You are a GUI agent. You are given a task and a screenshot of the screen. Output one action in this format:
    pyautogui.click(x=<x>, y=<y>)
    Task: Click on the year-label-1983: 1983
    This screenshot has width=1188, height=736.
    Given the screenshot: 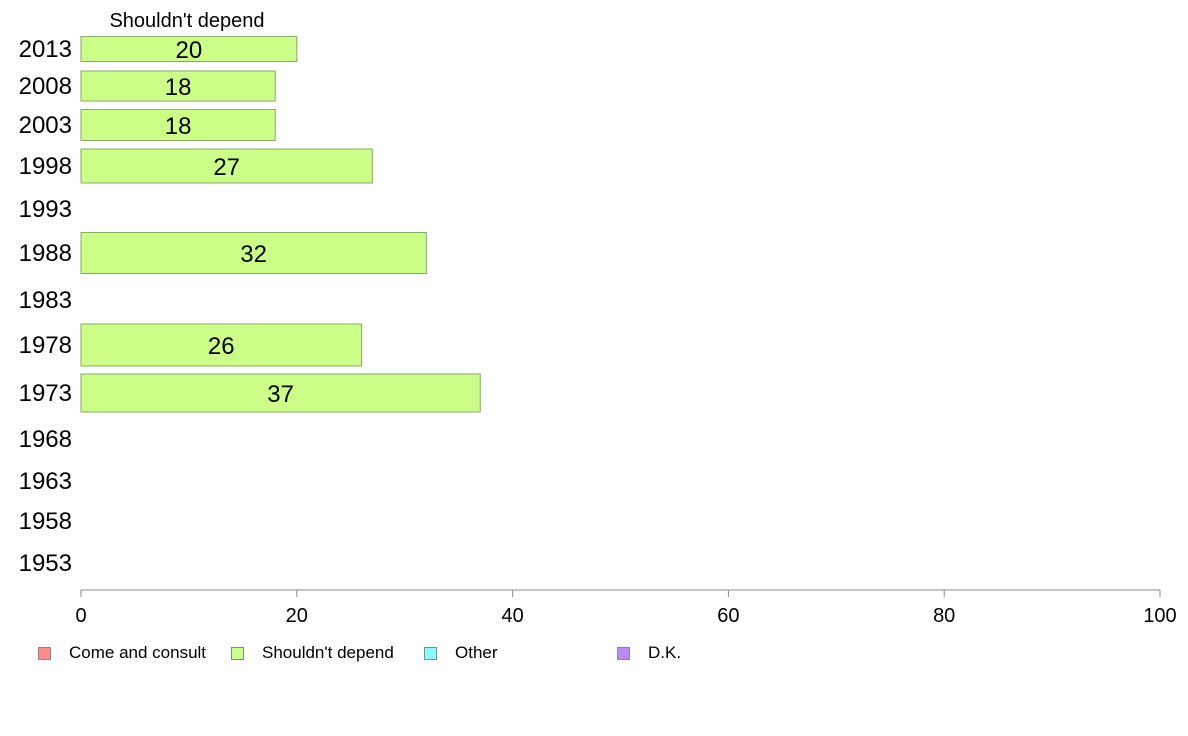 What is the action you would take?
    pyautogui.click(x=45, y=300)
    